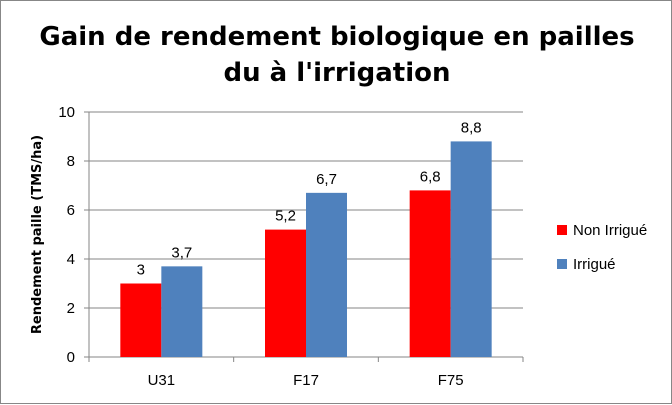  I want to click on data-label-f17-0: 5,2, so click(285, 216).